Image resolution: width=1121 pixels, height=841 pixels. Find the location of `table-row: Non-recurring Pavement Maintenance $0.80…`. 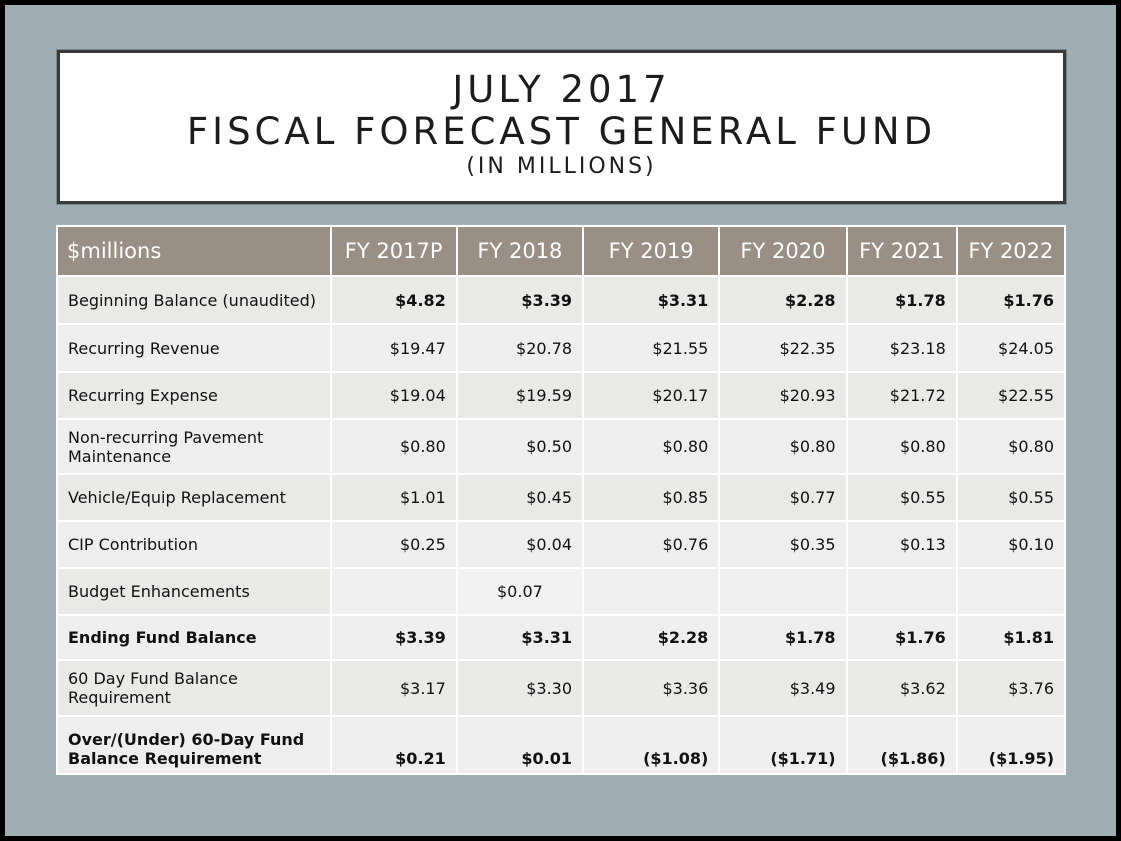

table-row: Non-recurring Pavement Maintenance $0.80… is located at coordinates (561, 446).